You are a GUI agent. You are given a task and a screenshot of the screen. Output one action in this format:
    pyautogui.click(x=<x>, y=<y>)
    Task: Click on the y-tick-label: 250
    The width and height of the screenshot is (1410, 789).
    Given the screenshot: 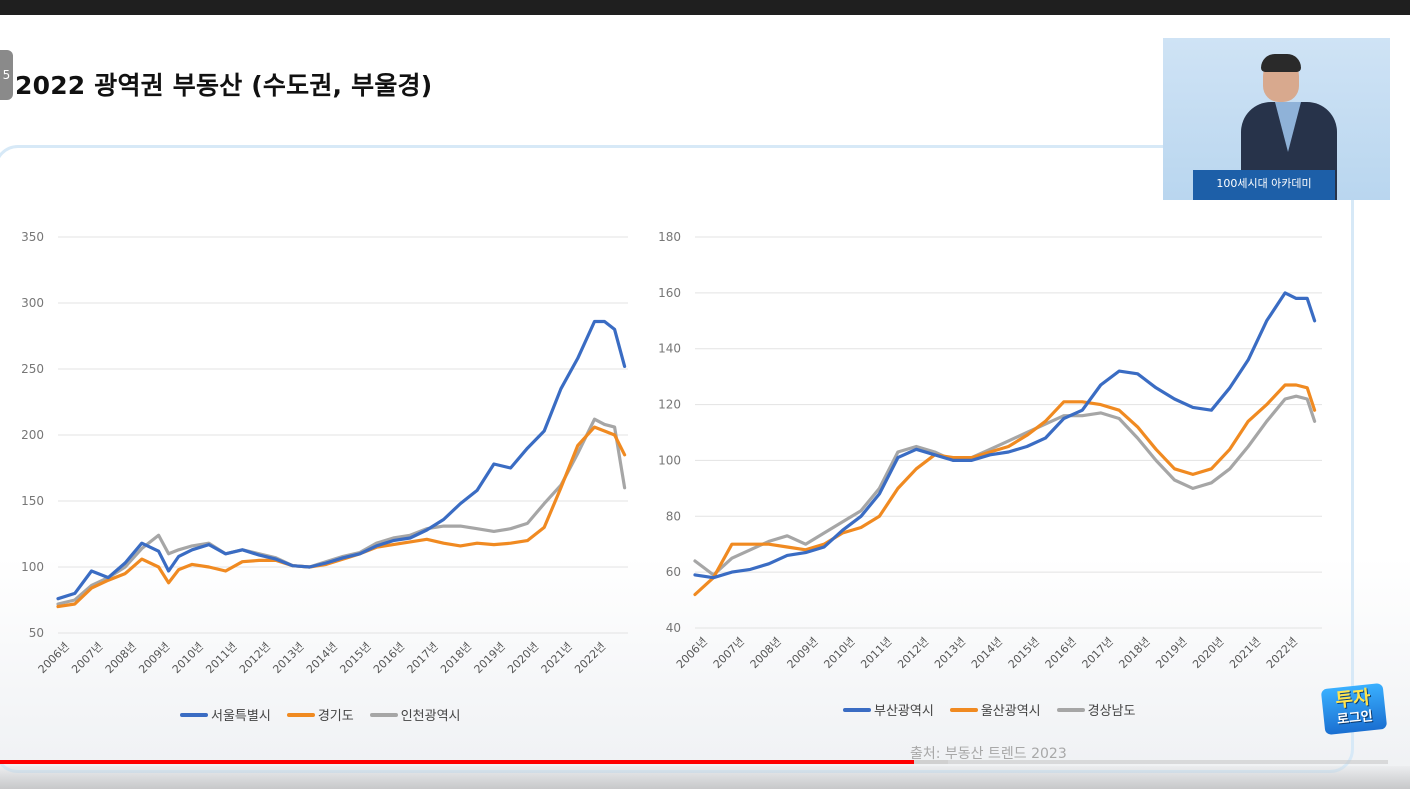 What is the action you would take?
    pyautogui.click(x=32, y=369)
    